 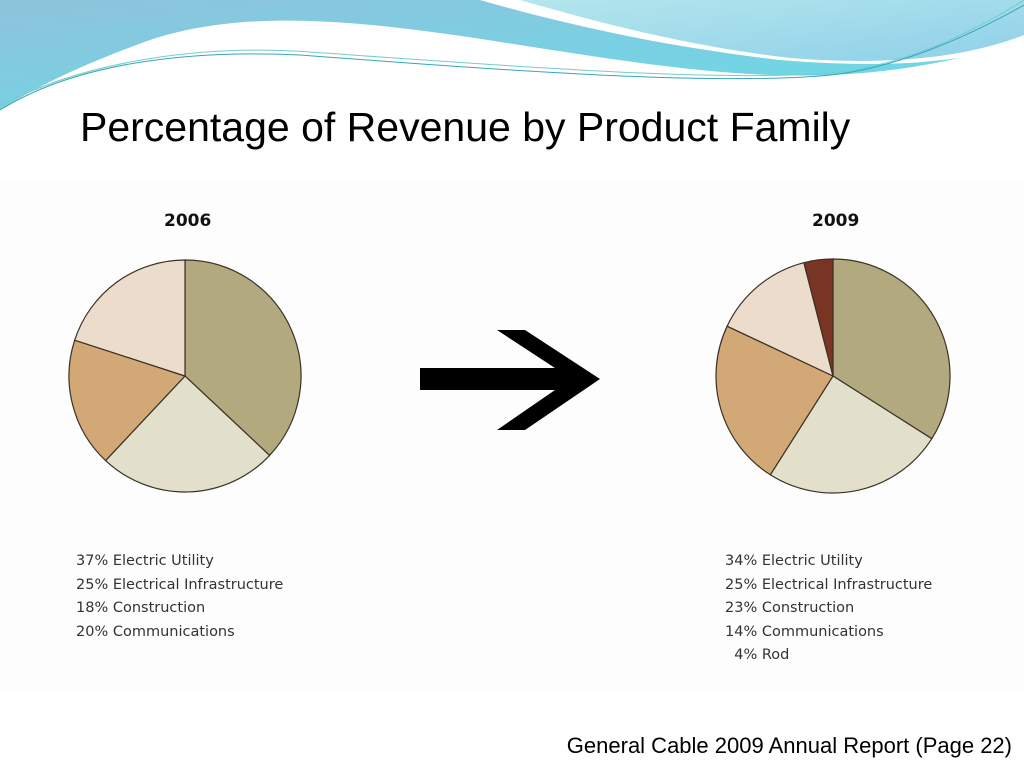 I want to click on legend-item: 4% Rod, so click(x=757, y=655).